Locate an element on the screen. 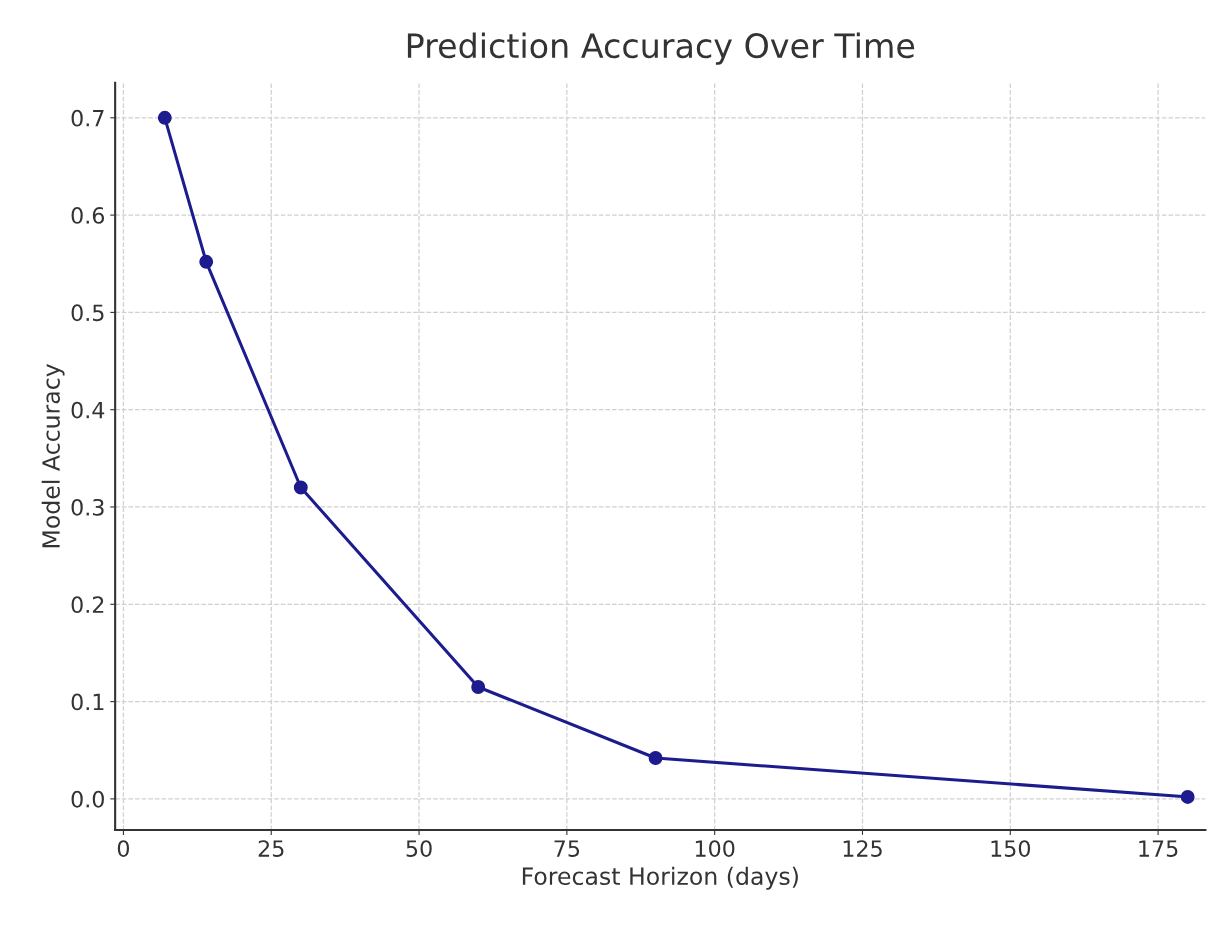 The width and height of the screenshot is (1225, 930). x-tick-label: 75 is located at coordinates (567, 848).